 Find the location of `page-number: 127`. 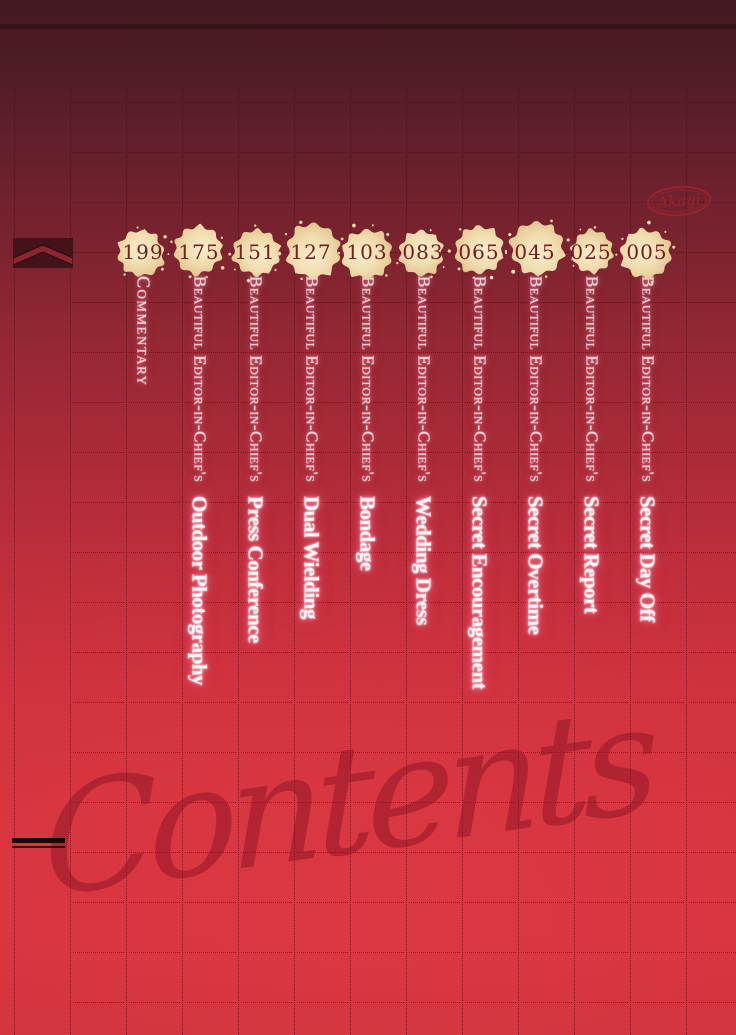

page-number: 127 is located at coordinates (311, 252).